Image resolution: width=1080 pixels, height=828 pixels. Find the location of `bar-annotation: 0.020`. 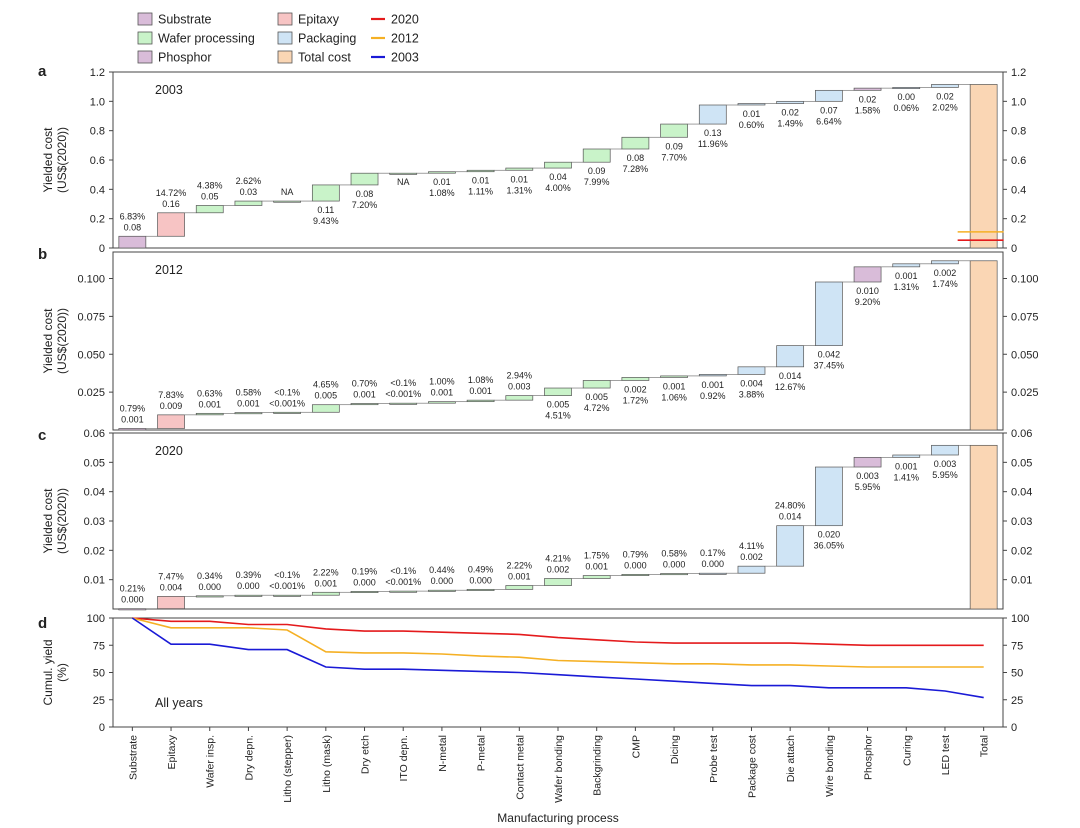

bar-annotation: 0.020 is located at coordinates (829, 535).